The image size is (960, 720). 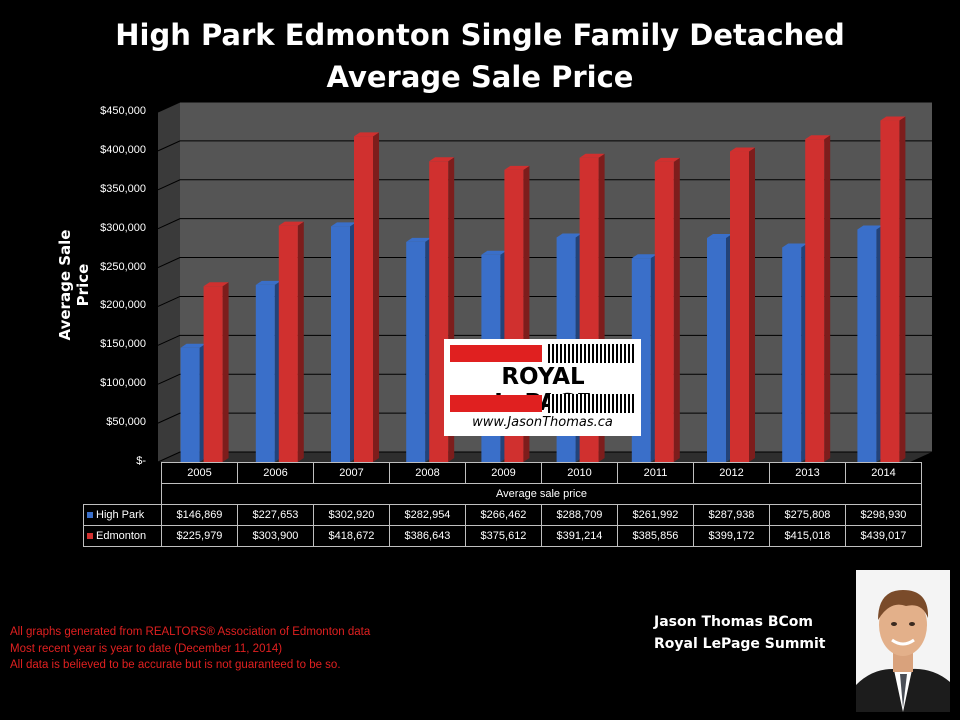 I want to click on data-label: $298,930, so click(x=883, y=515).